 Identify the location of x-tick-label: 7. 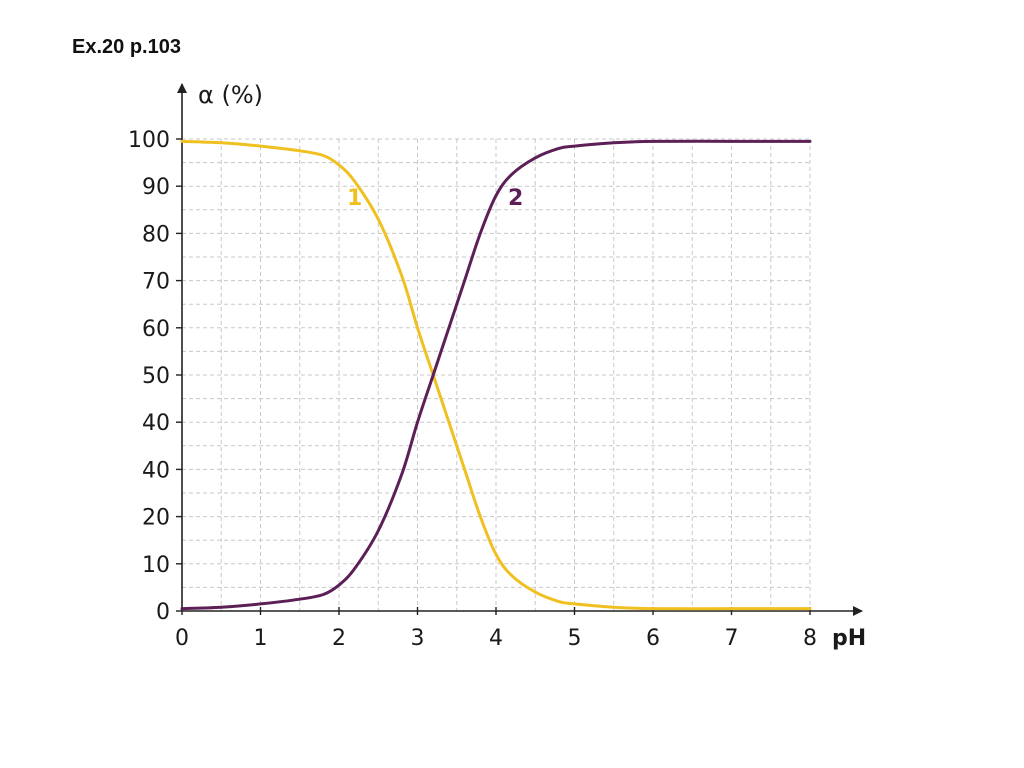
(732, 638).